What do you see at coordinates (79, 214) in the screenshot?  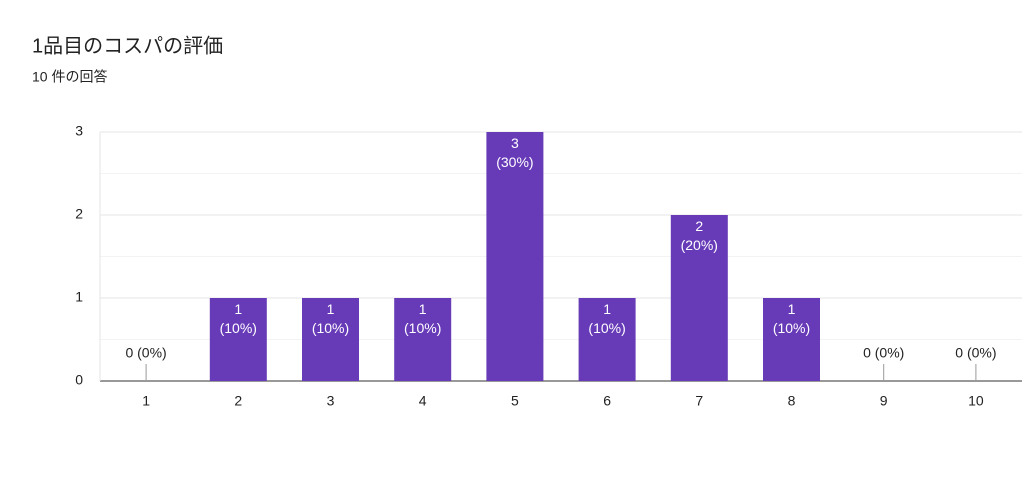 I see `y-tick-label: 2` at bounding box center [79, 214].